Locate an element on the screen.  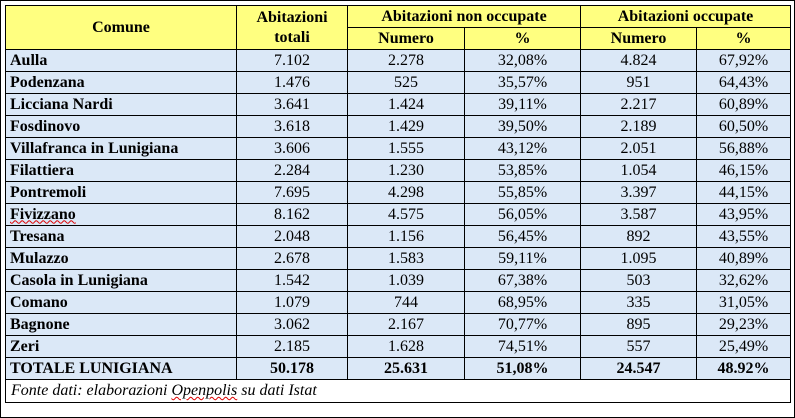
row-non-percent: 55,85% is located at coordinates (522, 192).